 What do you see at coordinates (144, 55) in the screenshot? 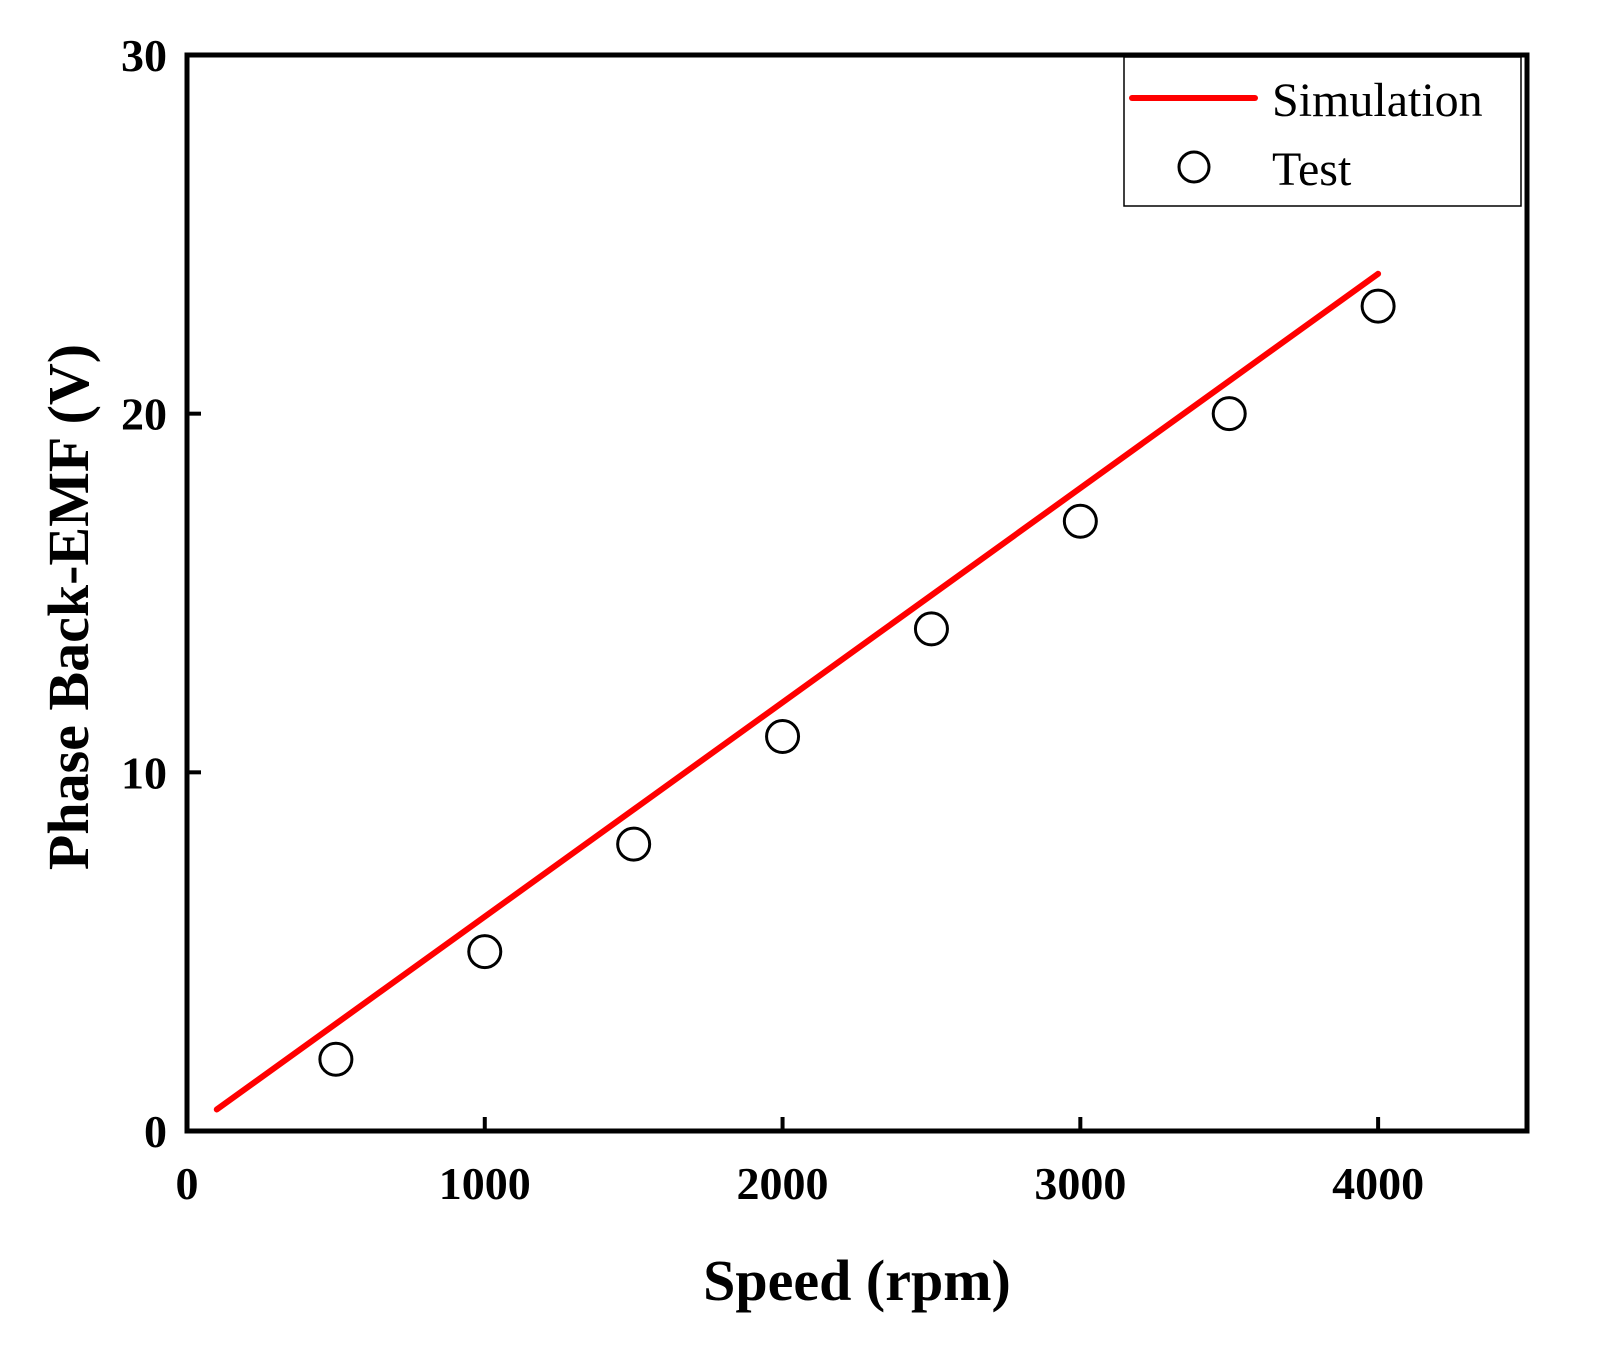
I see `y-tick-label: 30` at bounding box center [144, 55].